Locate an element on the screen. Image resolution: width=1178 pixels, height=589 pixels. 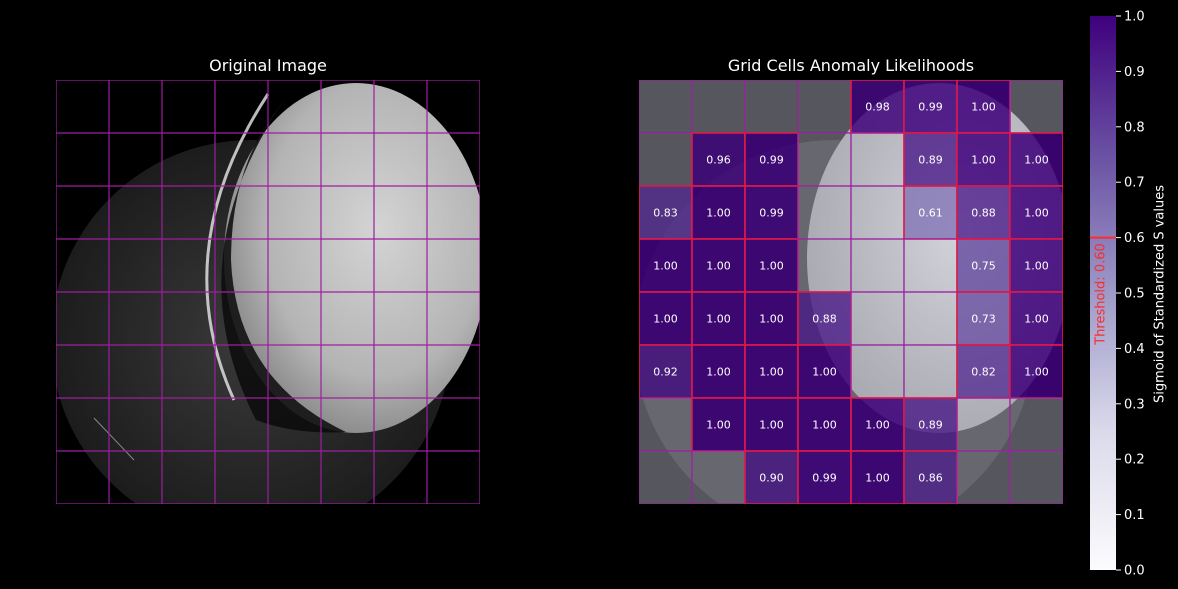
heatmap-cell-label: 0.86 is located at coordinates (930, 478).